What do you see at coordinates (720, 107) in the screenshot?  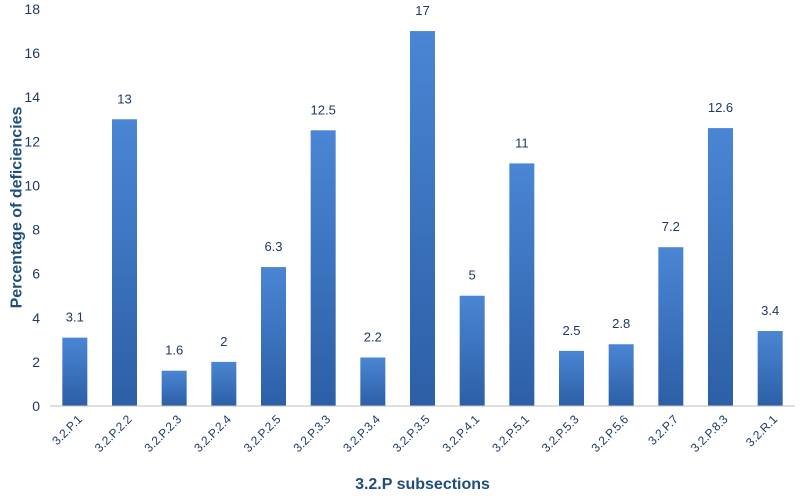 I see `data-label: 12.6` at bounding box center [720, 107].